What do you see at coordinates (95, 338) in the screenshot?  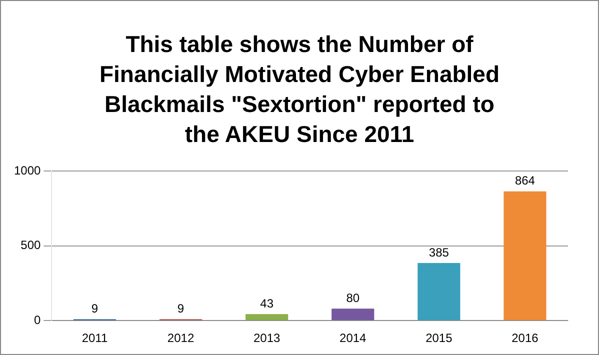 I see `x-tick-label: 2011` at bounding box center [95, 338].